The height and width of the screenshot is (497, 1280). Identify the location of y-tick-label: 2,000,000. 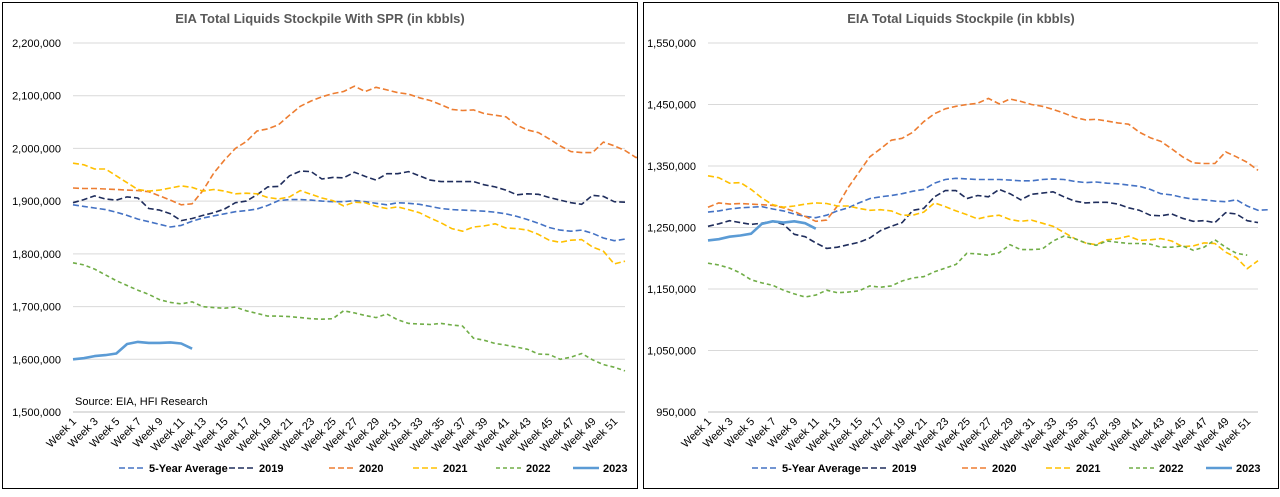
(36, 149).